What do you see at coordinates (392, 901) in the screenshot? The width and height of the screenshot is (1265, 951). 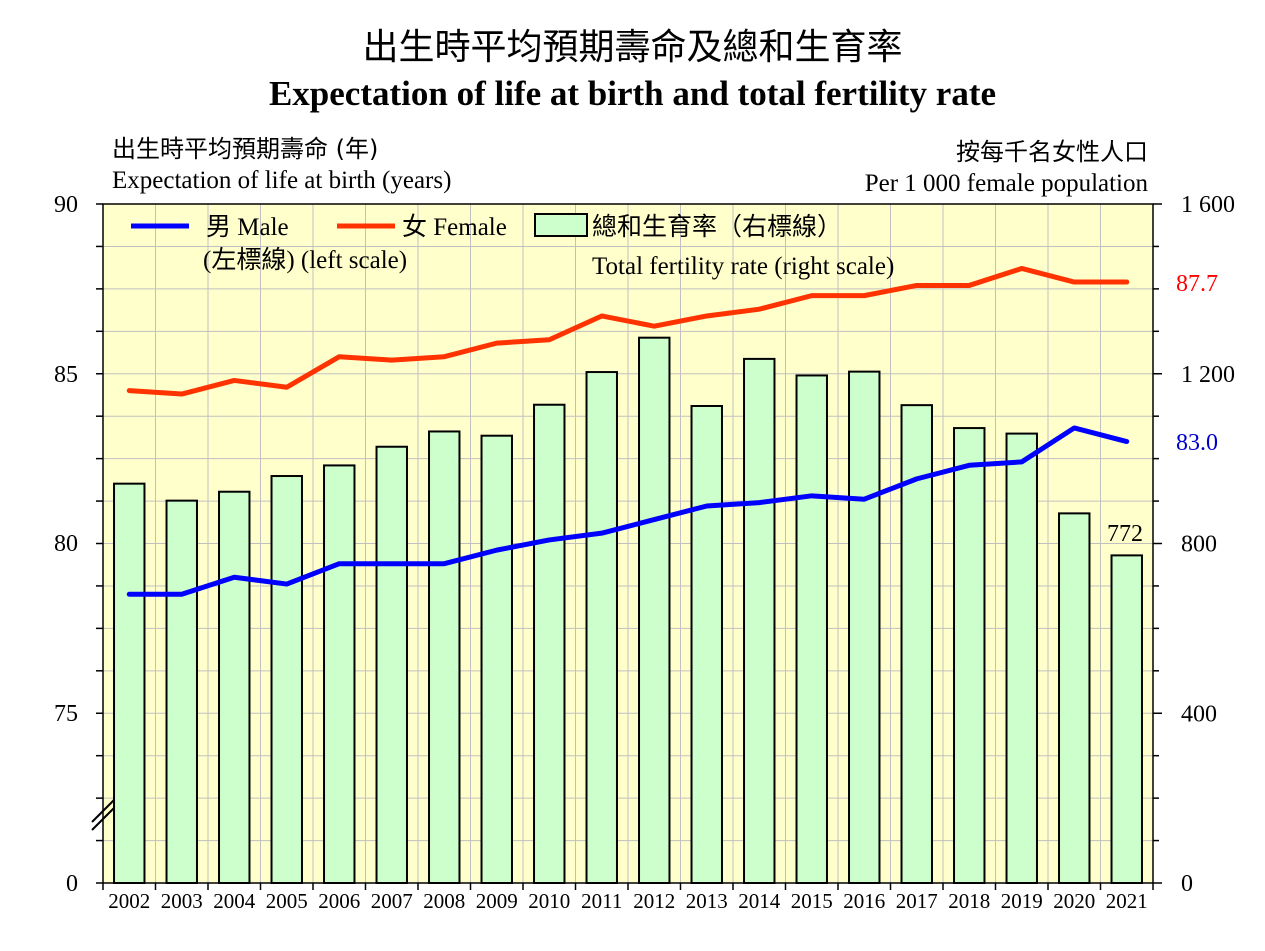 I see `x-axis-year-label: 2007` at bounding box center [392, 901].